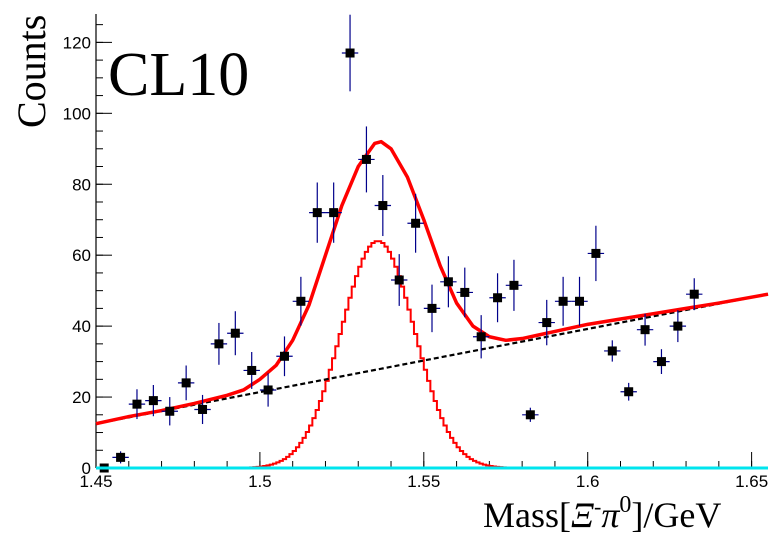 This screenshot has height=537, width=775. Describe the element at coordinates (81, 184) in the screenshot. I see `y-tick-label: 80` at that location.